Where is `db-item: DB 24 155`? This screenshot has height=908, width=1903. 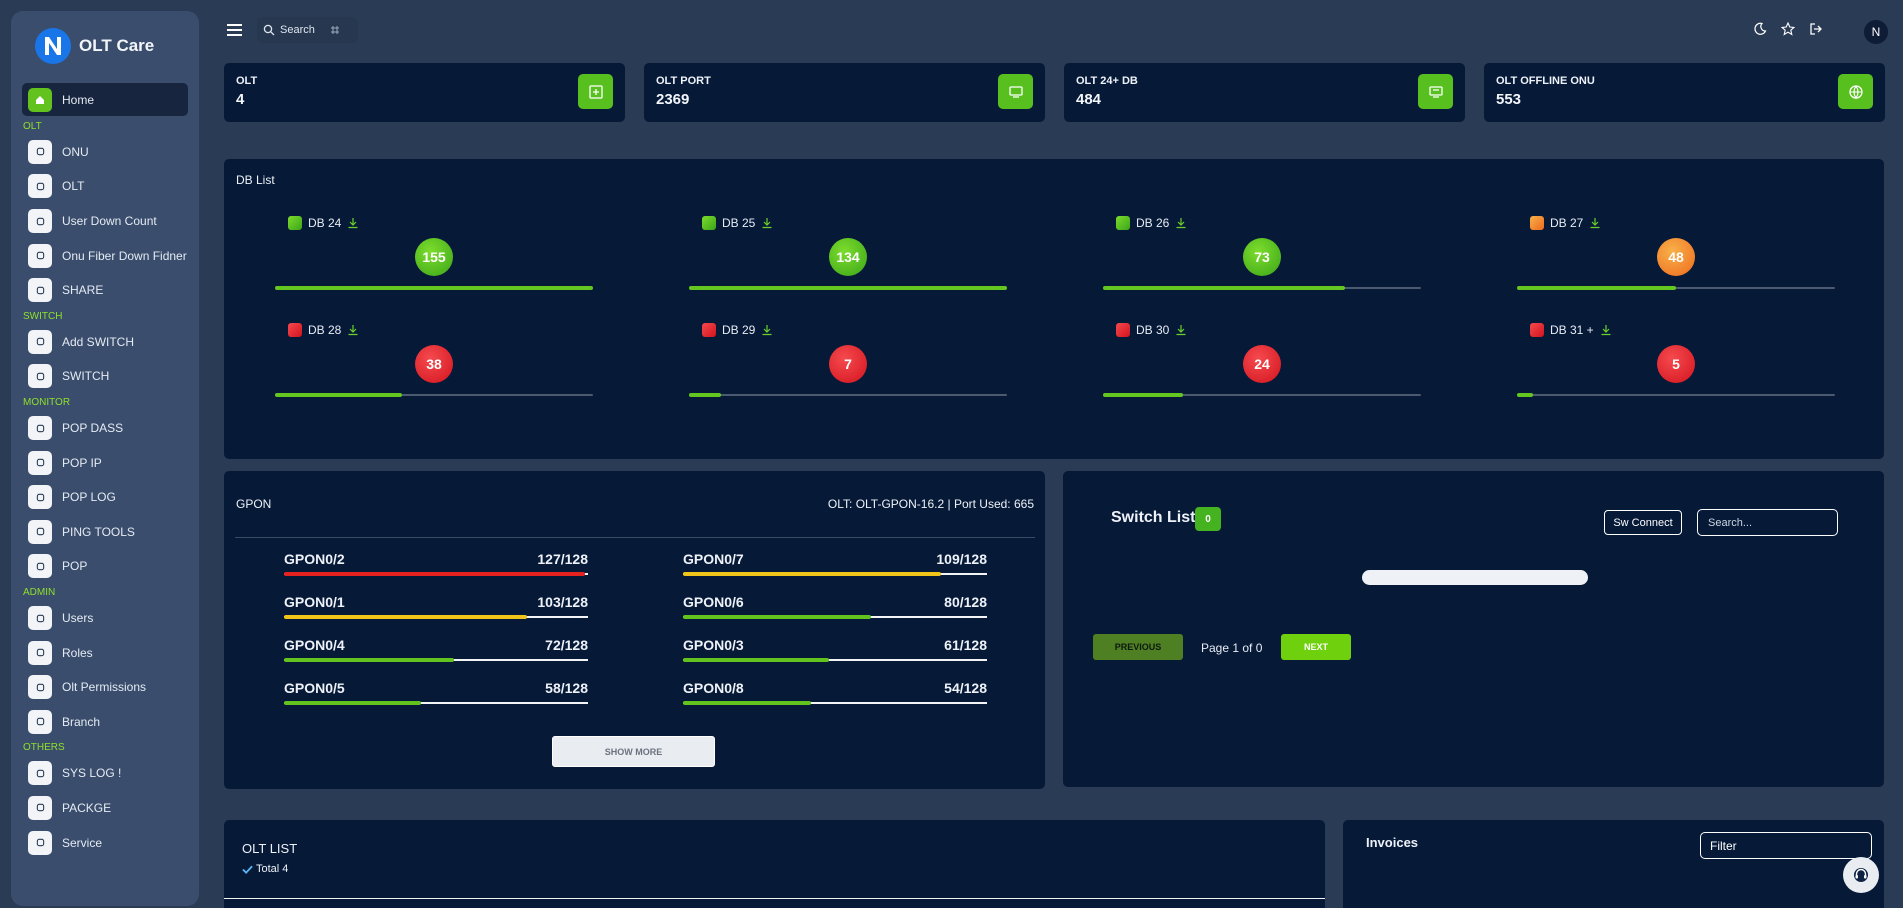 db-item: DB 24 155 is located at coordinates (434, 266).